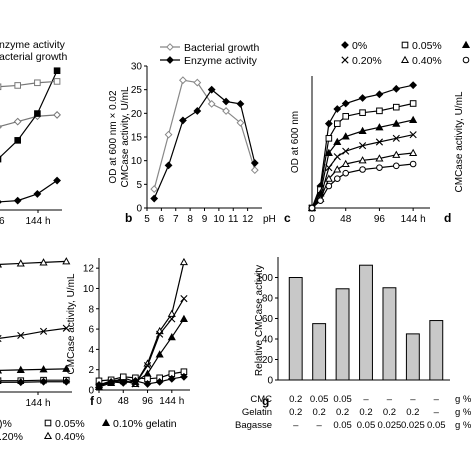 Image resolution: width=474 pixels, height=474 pixels. I want to click on x-tick-label: 0, so click(99, 401).